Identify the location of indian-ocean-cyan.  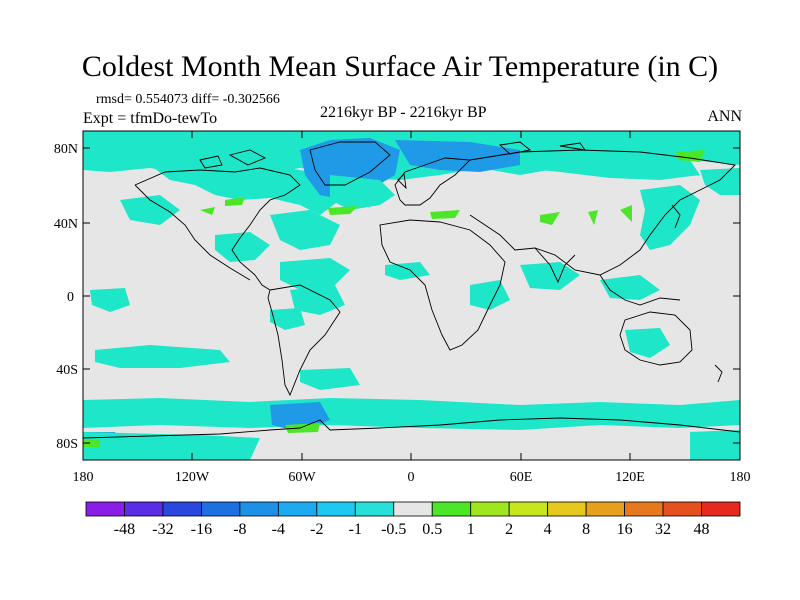
(550, 276).